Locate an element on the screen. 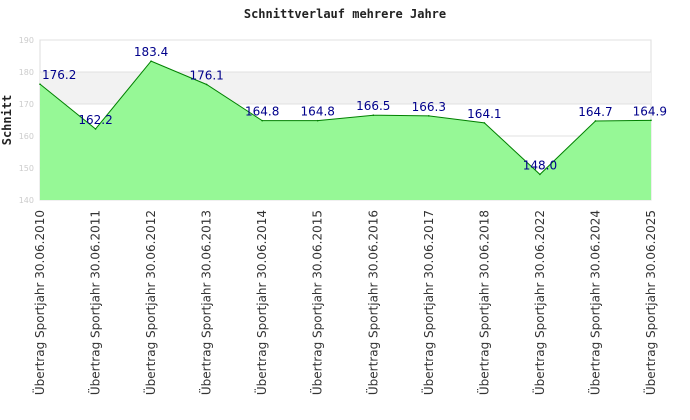  y-axis-label: Schnitt is located at coordinates (7, 120).